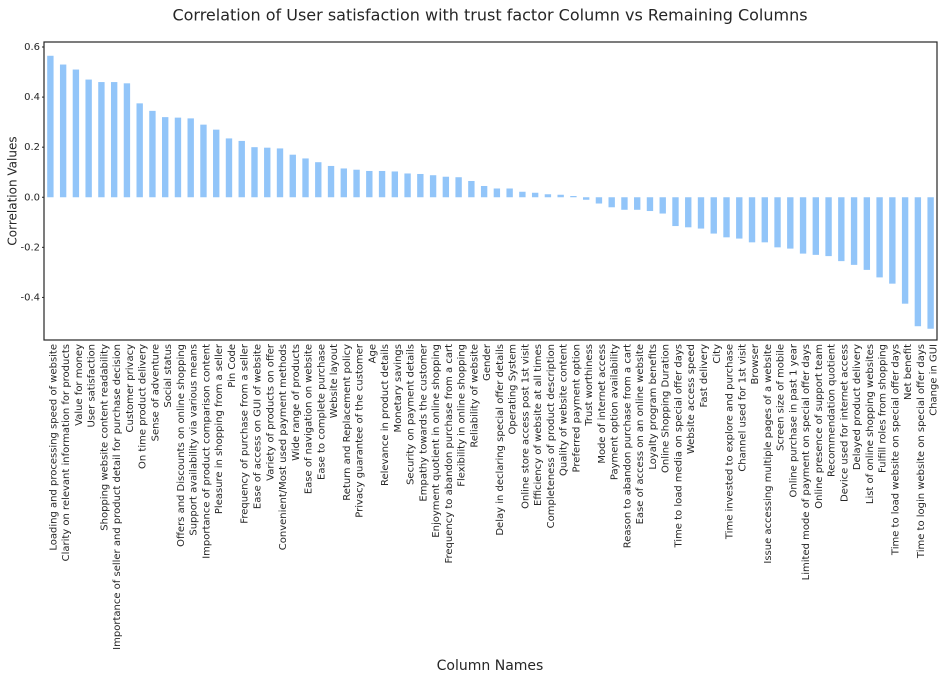  Describe the element at coordinates (155, 392) in the screenshot. I see `x-tick-label: Sense of adventure` at that location.